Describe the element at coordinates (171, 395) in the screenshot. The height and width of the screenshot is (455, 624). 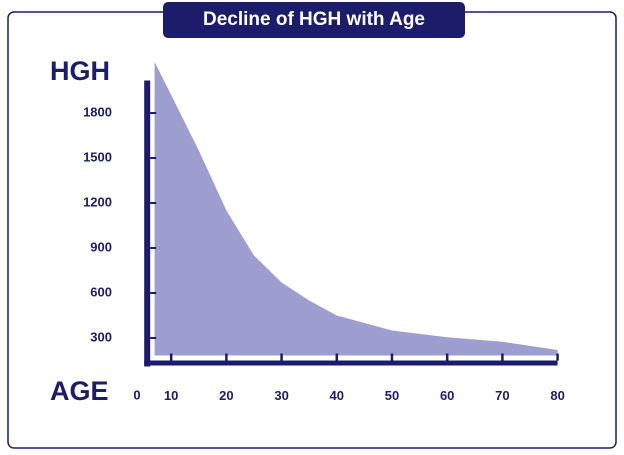
I see `x-tick-label: 10` at that location.